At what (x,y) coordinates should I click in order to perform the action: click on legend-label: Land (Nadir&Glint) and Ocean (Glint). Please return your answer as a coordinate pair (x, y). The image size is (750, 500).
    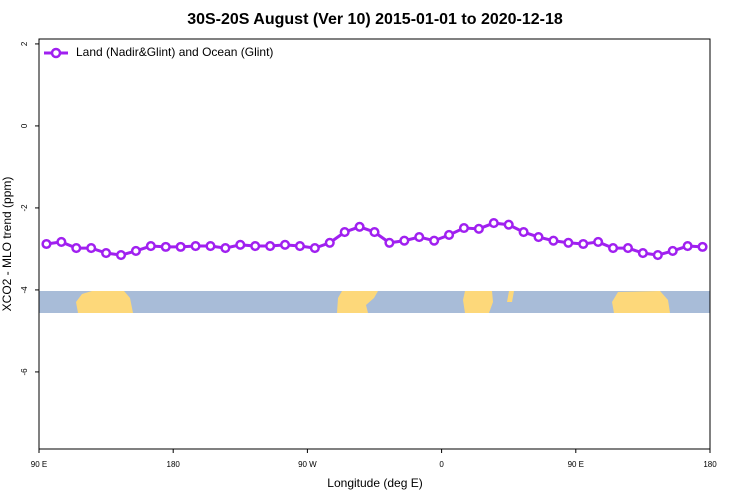
    Looking at the image, I should click on (174, 52).